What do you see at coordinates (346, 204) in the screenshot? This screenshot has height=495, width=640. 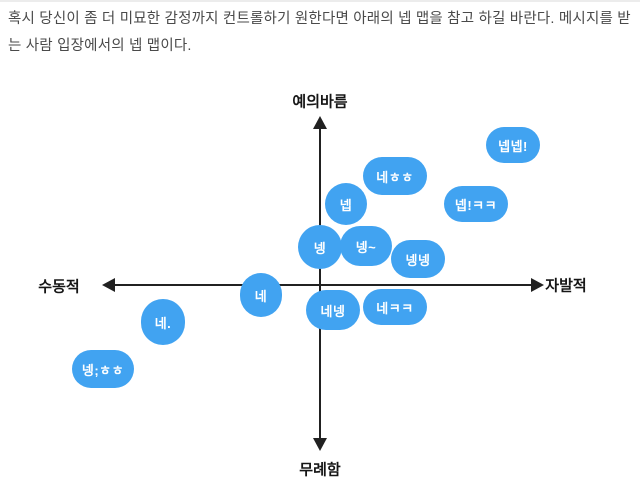 I see `map-bubble: 넵` at bounding box center [346, 204].